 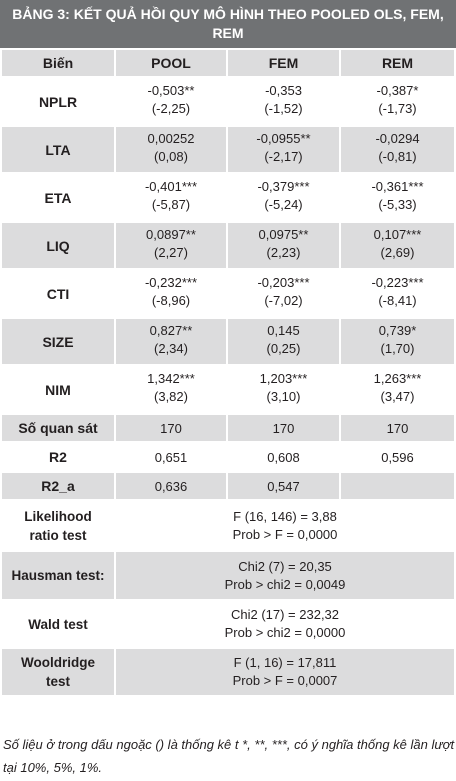 I want to click on coefficient-line: 0,739*, so click(x=397, y=330).